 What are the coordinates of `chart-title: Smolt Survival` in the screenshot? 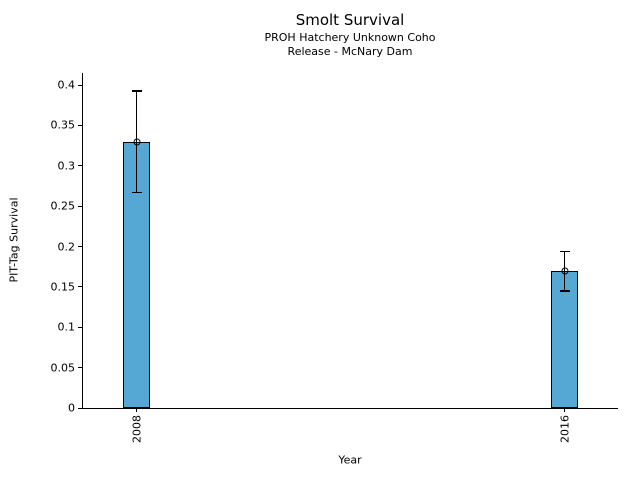 It's located at (350, 20).